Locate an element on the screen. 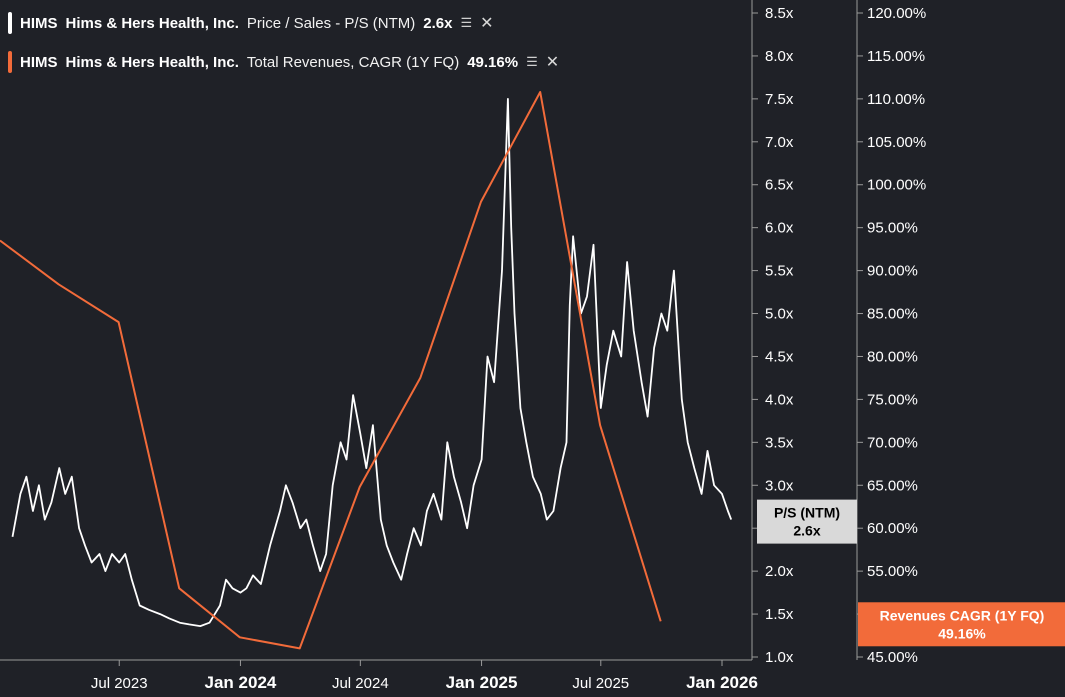 Image resolution: width=1065 pixels, height=697 pixels. left-tick-label: 8.5x is located at coordinates (779, 13).